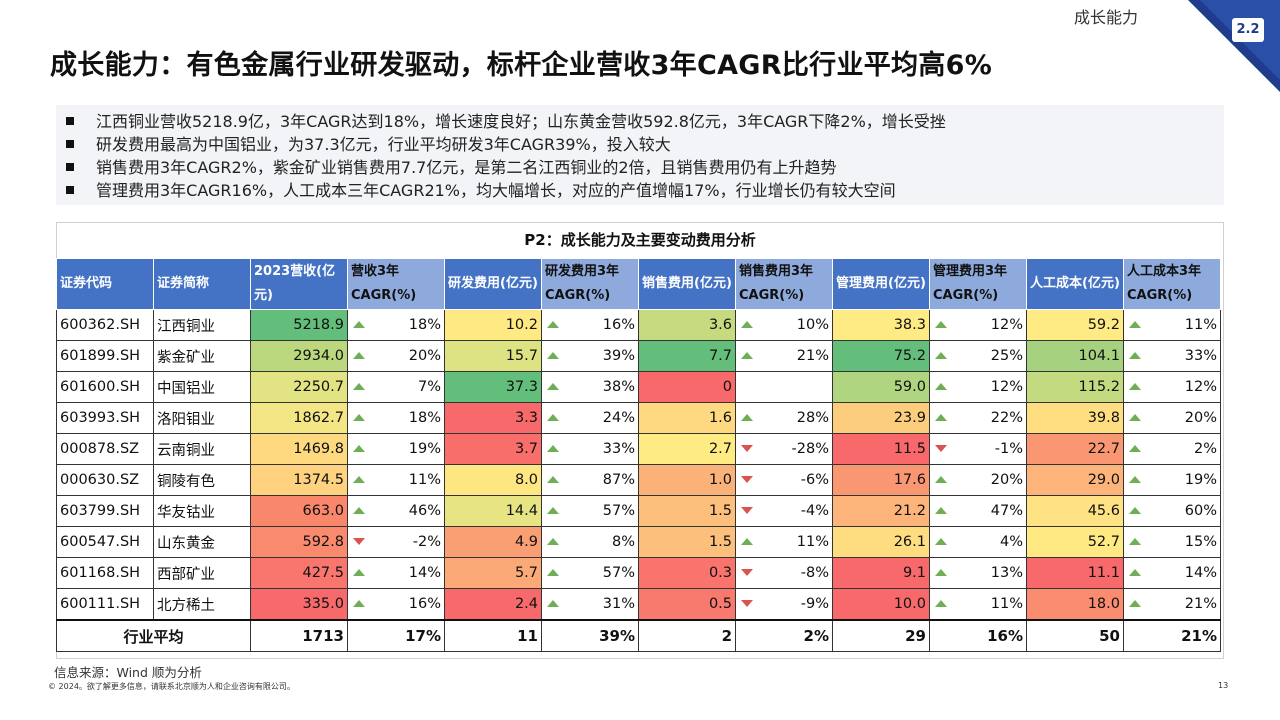 The height and width of the screenshot is (720, 1280). What do you see at coordinates (618, 387) in the screenshot?
I see `cell-text: 38%` at bounding box center [618, 387].